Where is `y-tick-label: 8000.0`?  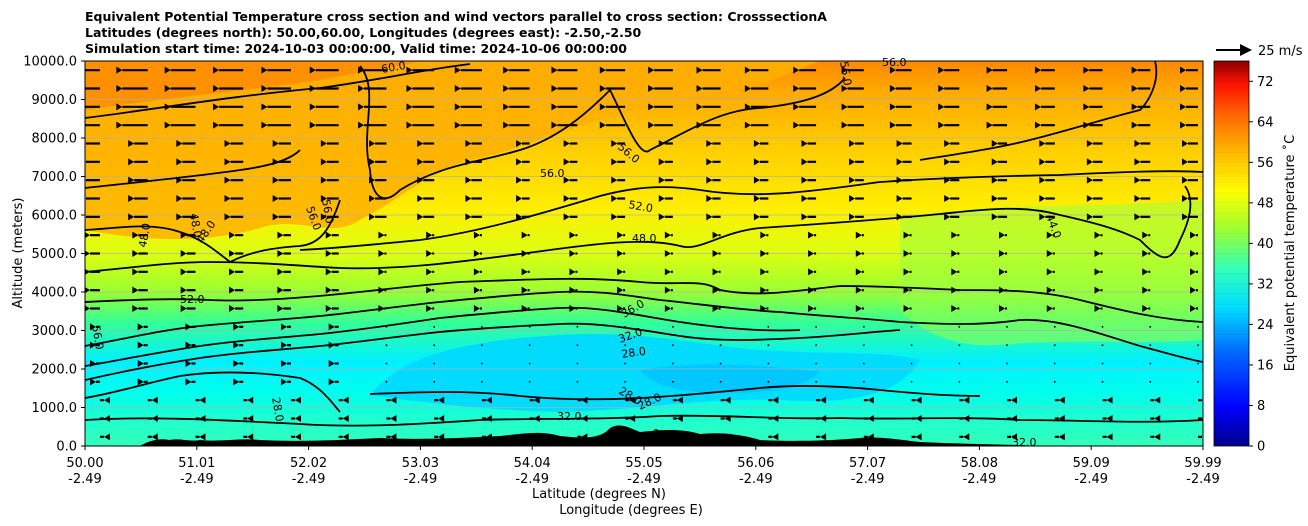 y-tick-label: 8000.0 is located at coordinates (55, 139).